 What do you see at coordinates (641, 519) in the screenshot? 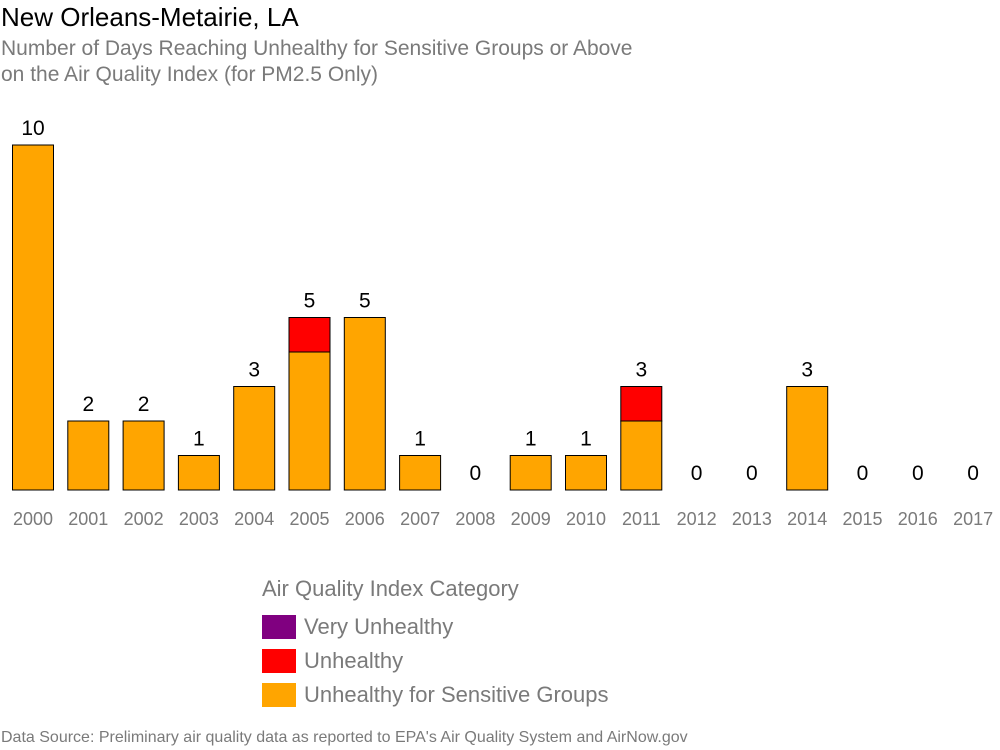
I see `x-tick-label-2011: 2011` at bounding box center [641, 519].